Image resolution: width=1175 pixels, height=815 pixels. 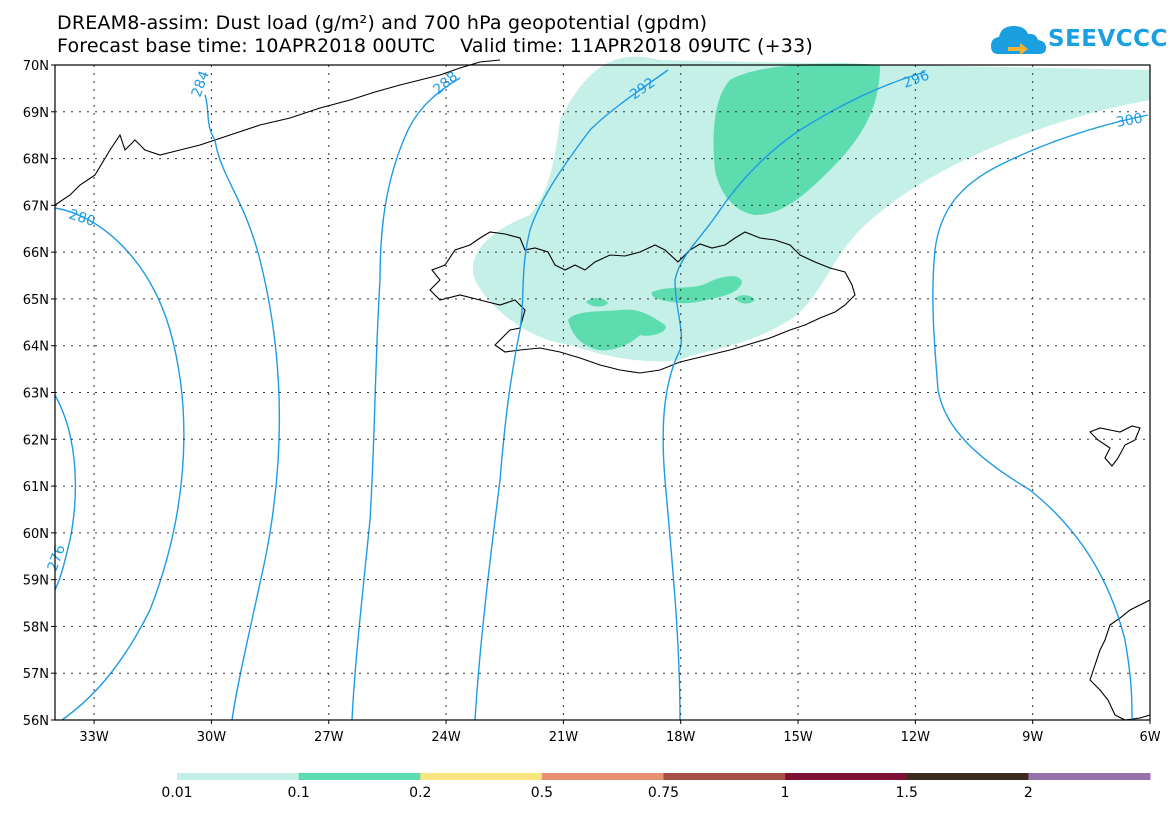 I want to click on colorbar, so click(x=664, y=776).